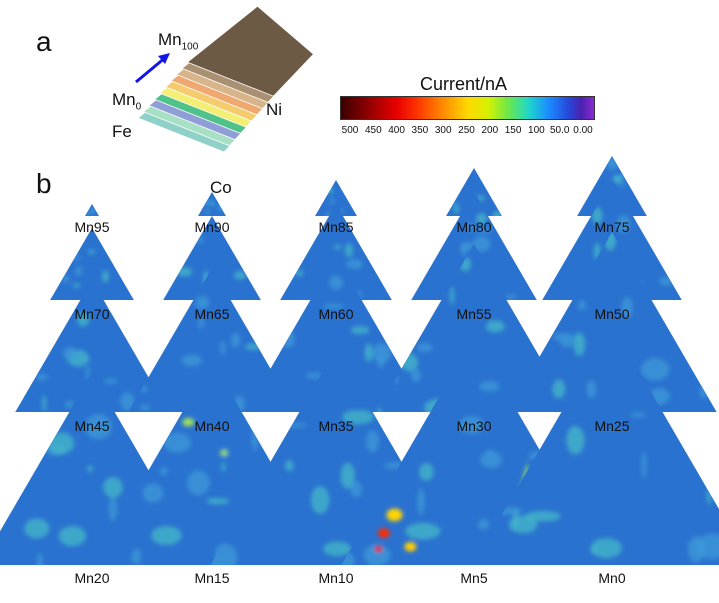  I want to click on triangle-label: Mn95, so click(92, 227).